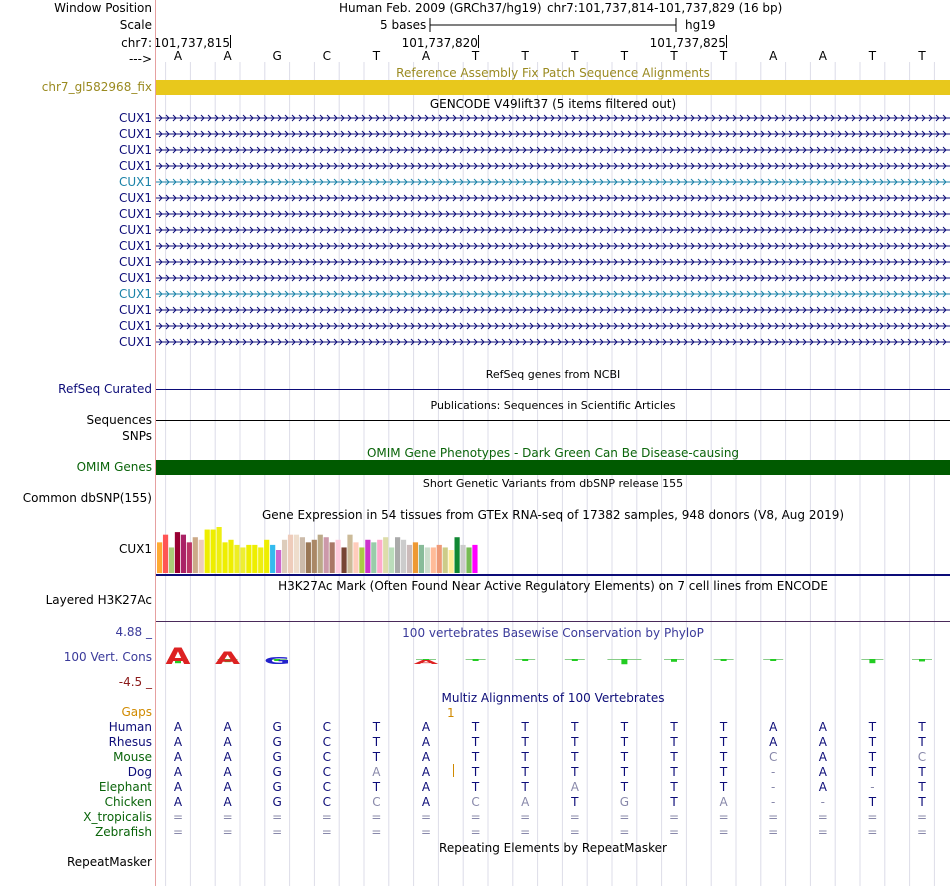 The width and height of the screenshot is (950, 886). What do you see at coordinates (119, 420) in the screenshot?
I see `sequences-track-label: Sequences` at bounding box center [119, 420].